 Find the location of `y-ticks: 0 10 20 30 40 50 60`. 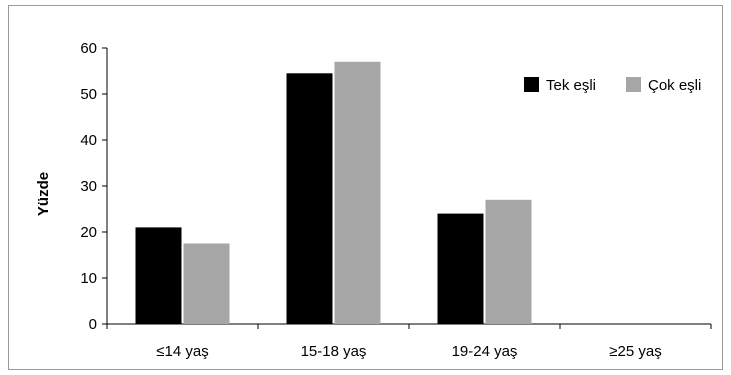

y-ticks: 0 10 20 30 40 50 60 is located at coordinates (93, 186).